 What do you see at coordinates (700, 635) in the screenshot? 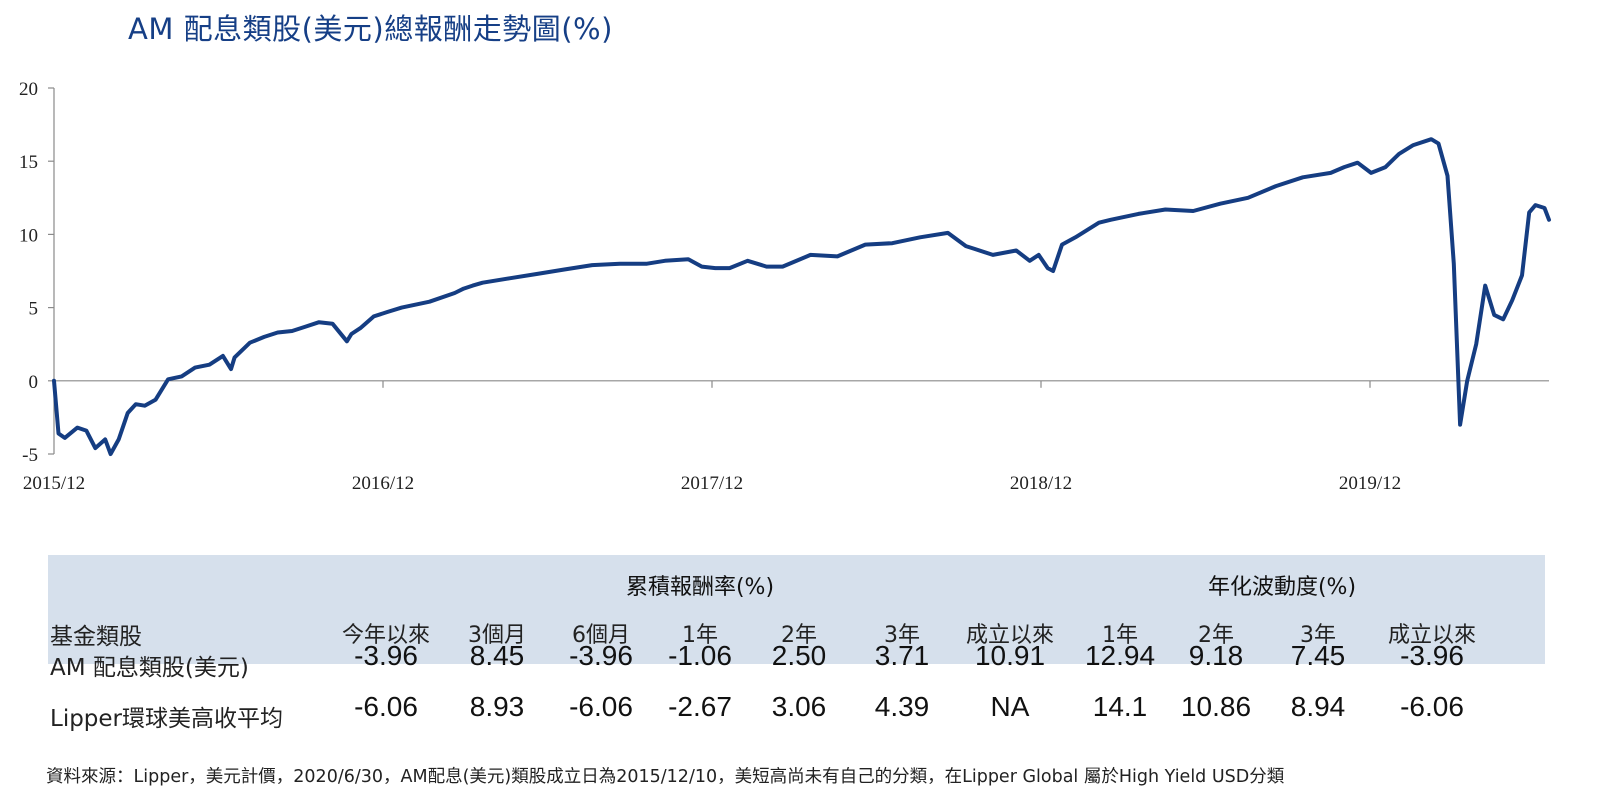
I see `column-header-1y: 1年` at bounding box center [700, 635].